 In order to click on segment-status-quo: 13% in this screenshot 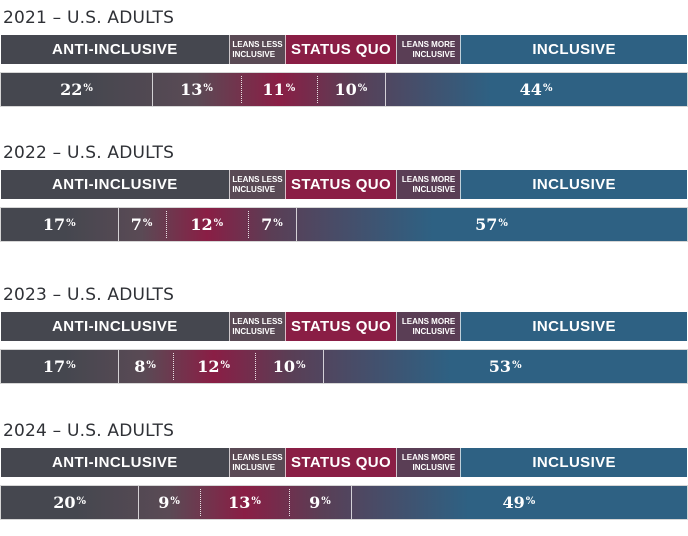, I will do `click(244, 502)`.